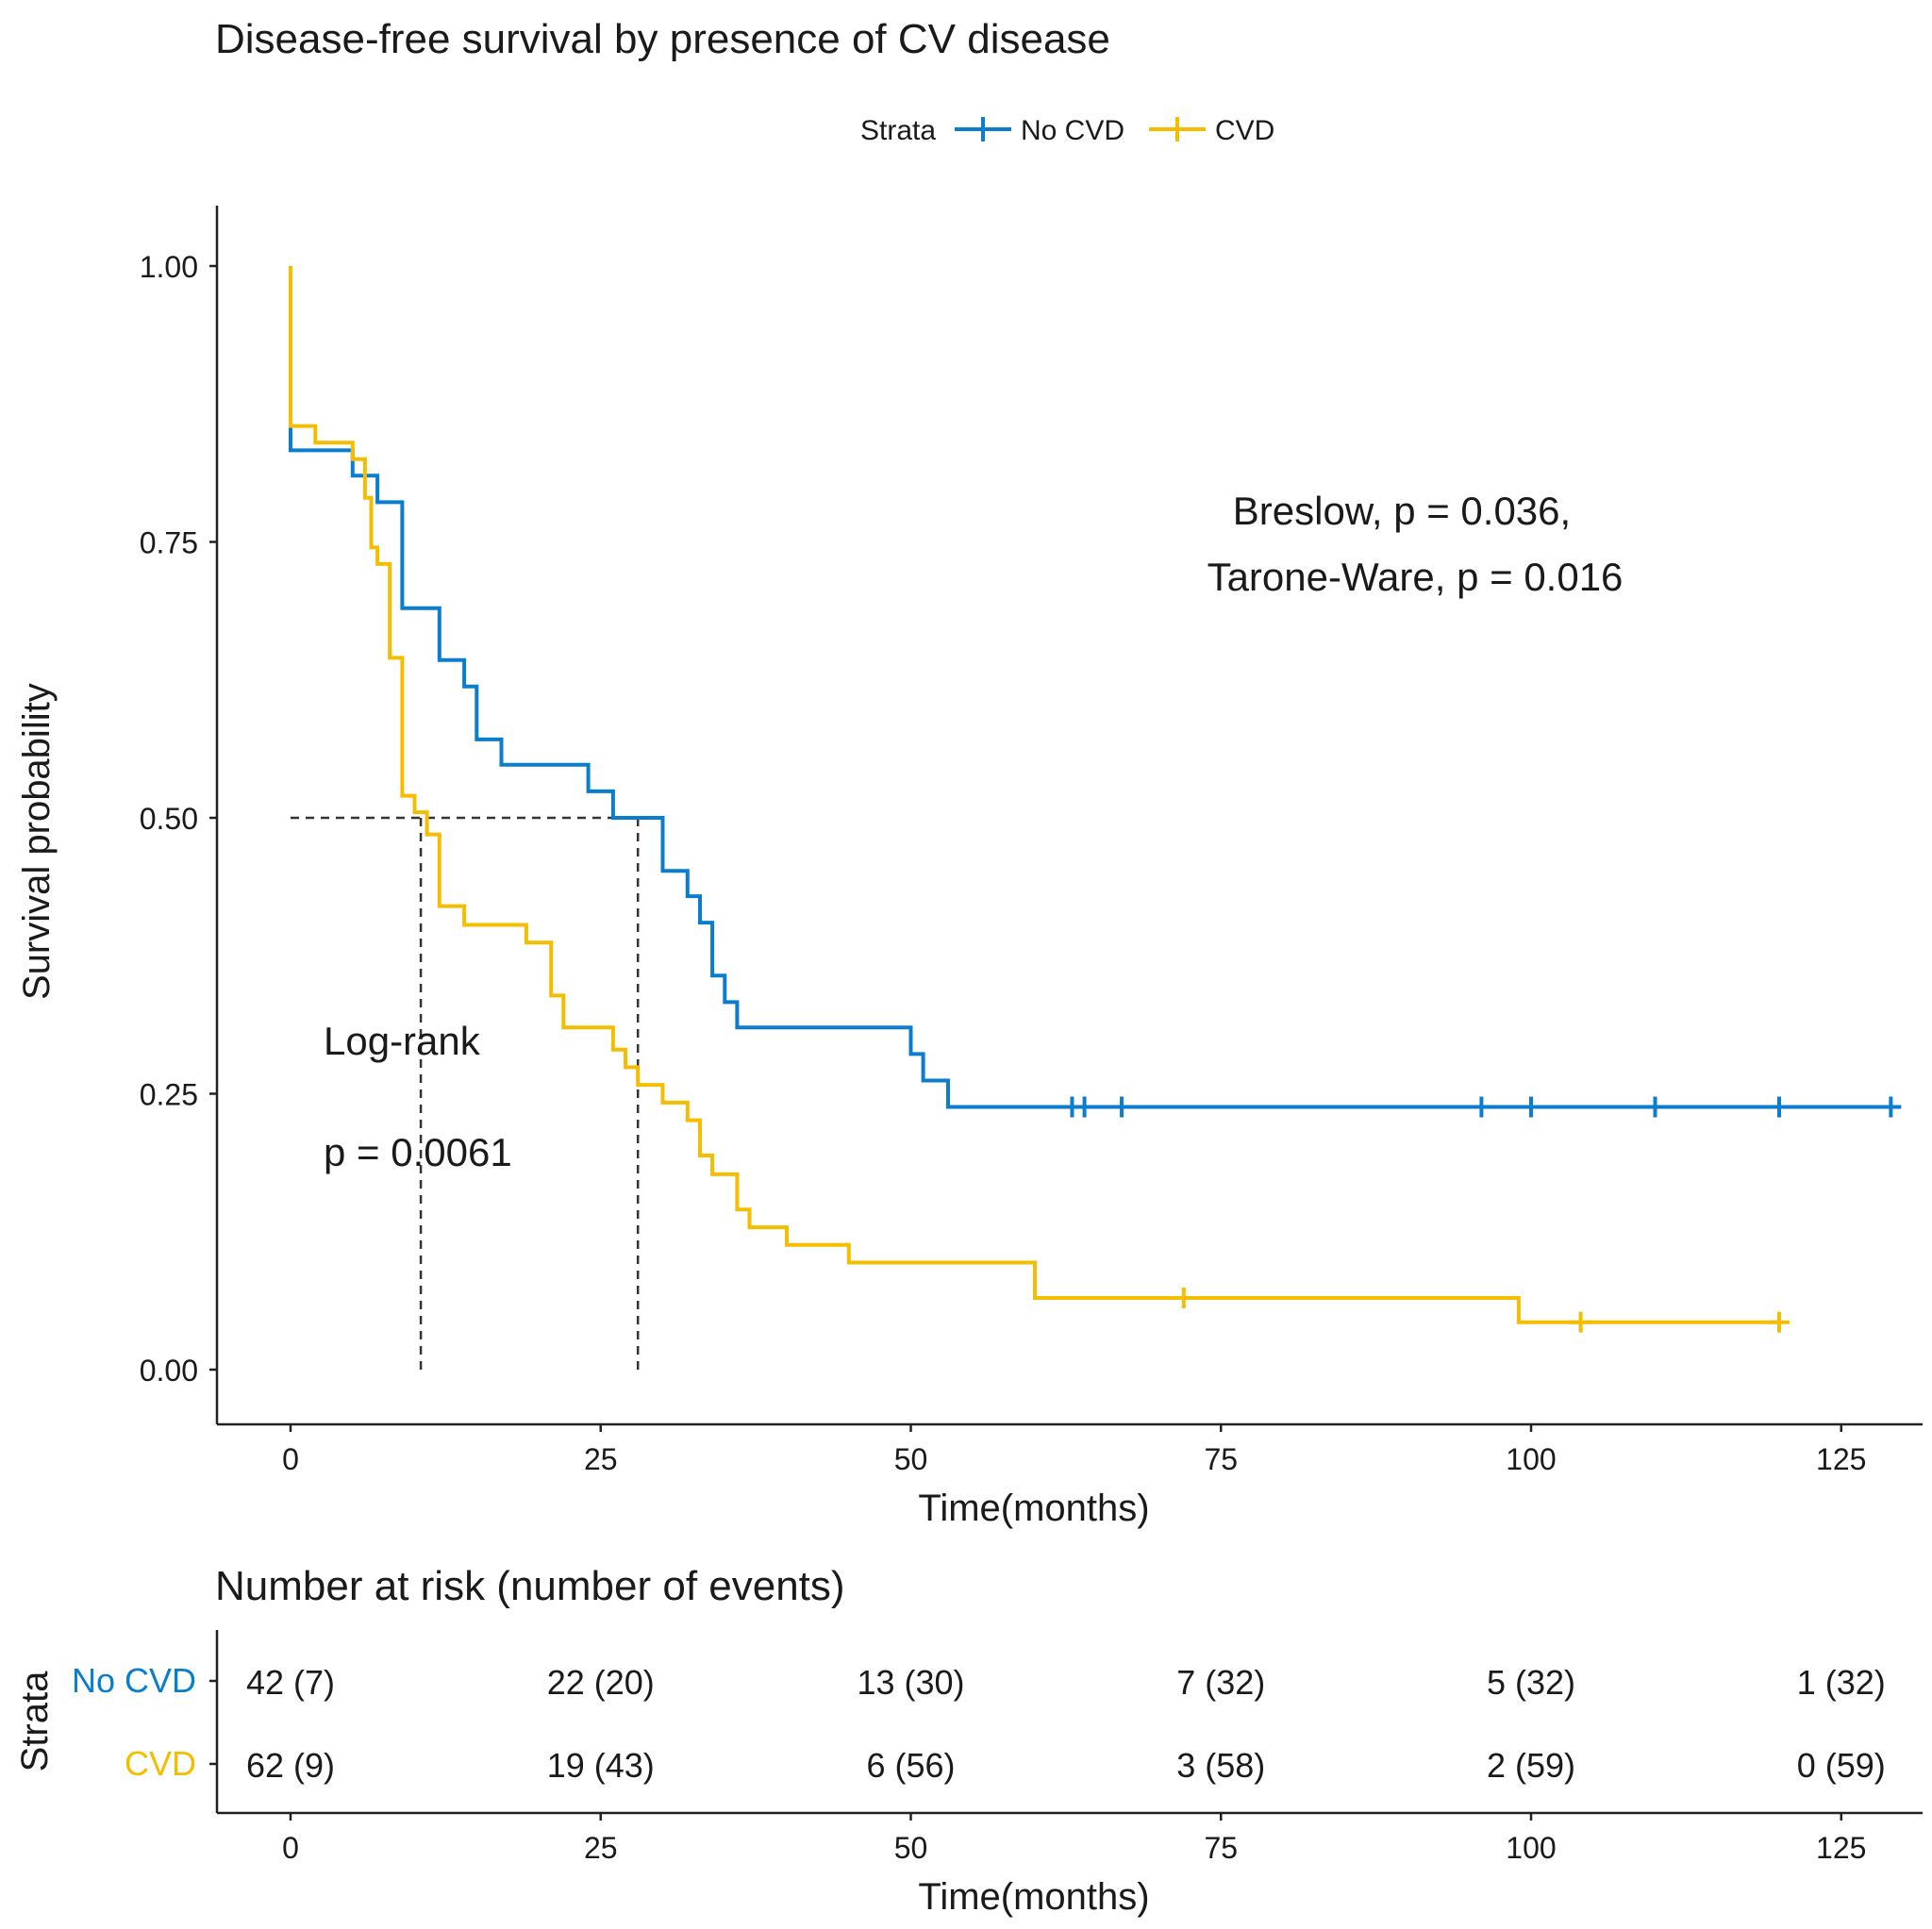 The image size is (1932, 1929). Describe the element at coordinates (601, 1765) in the screenshot. I see `risk-cell-cvd-1: 19 (43)` at that location.